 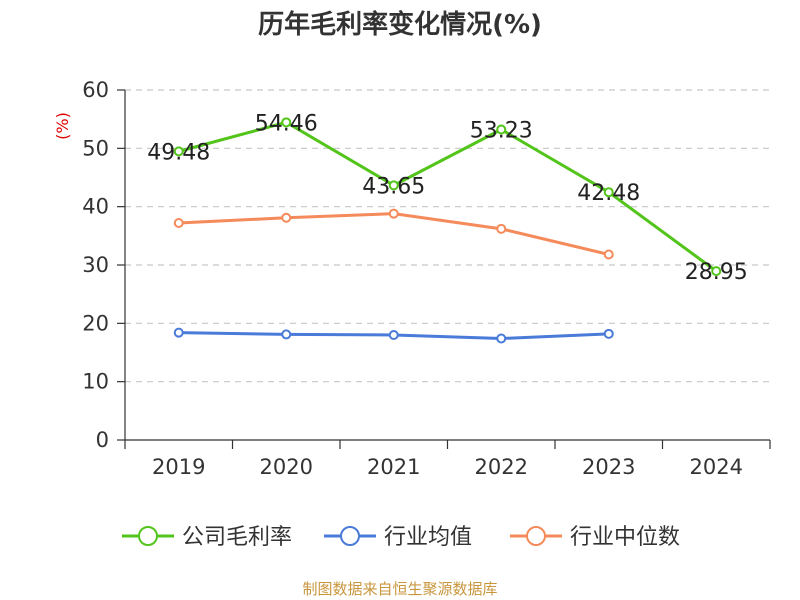 What do you see at coordinates (102, 440) in the screenshot?
I see `y-tick-label: 0` at bounding box center [102, 440].